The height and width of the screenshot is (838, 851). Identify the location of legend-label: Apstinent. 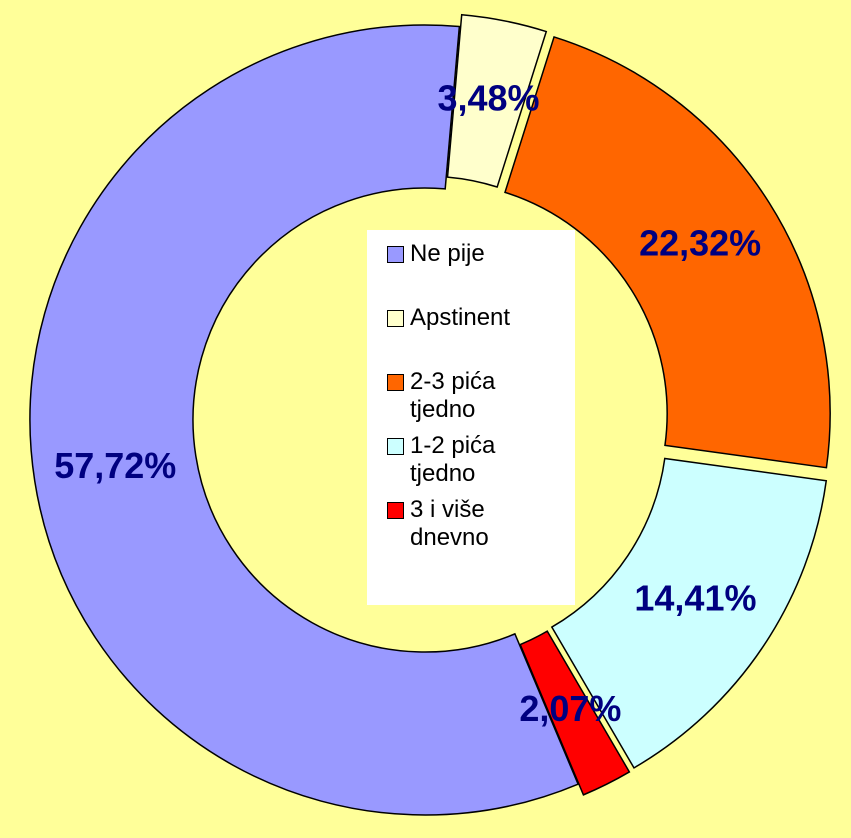
(460, 317).